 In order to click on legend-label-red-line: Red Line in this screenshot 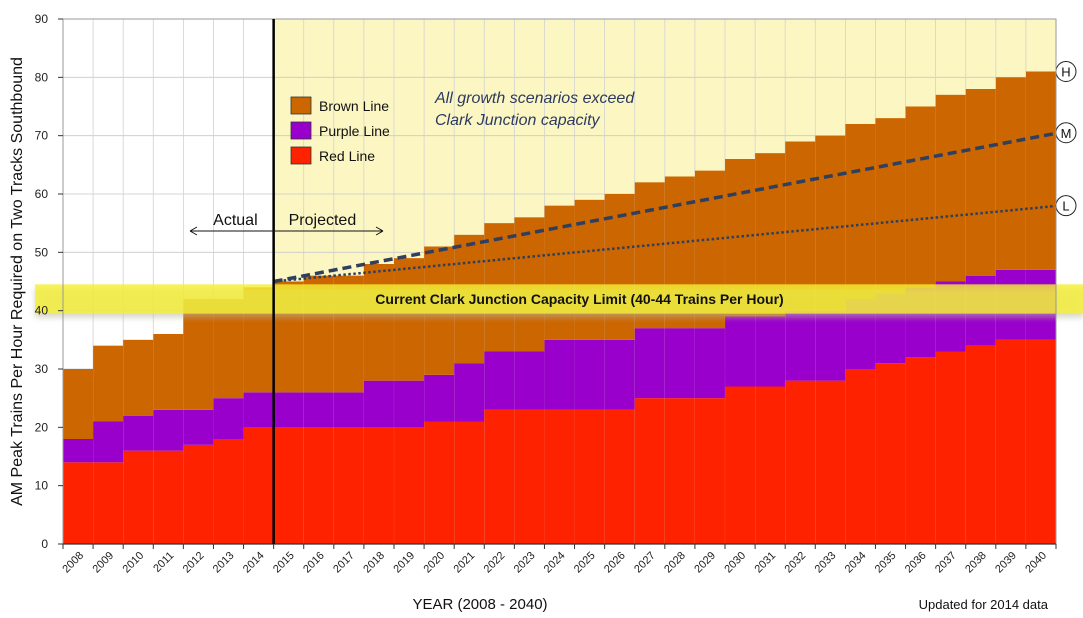, I will do `click(347, 156)`.